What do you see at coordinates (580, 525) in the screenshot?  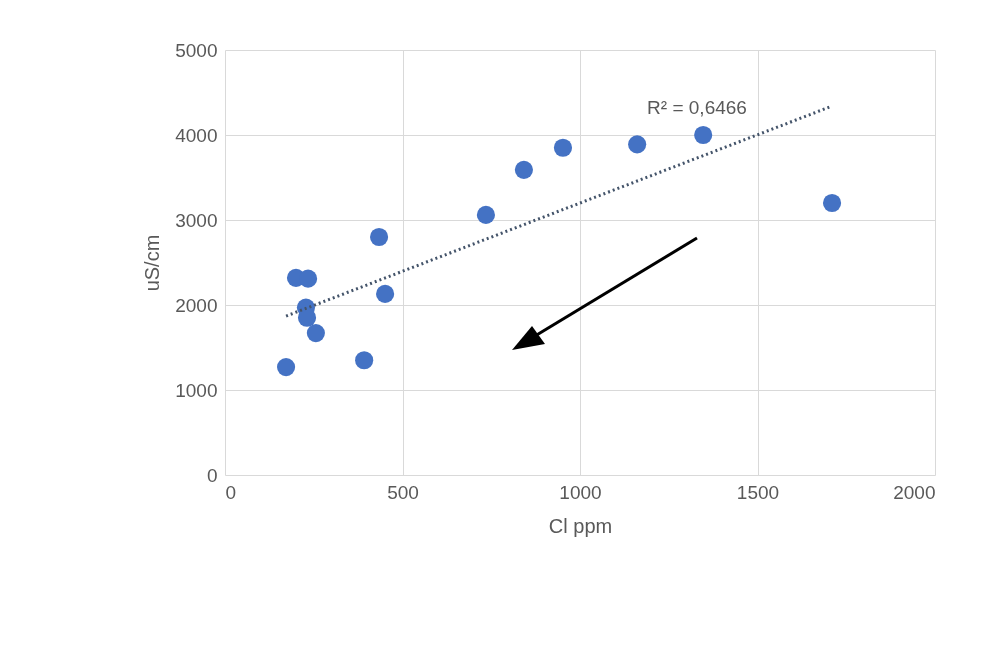 I see `x-axis-title: Cl ppm` at bounding box center [580, 525].